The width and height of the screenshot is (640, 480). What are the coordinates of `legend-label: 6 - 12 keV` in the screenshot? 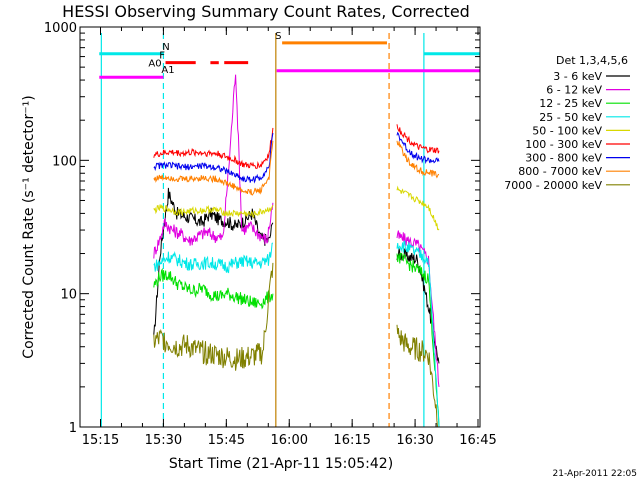 It's located at (574, 90).